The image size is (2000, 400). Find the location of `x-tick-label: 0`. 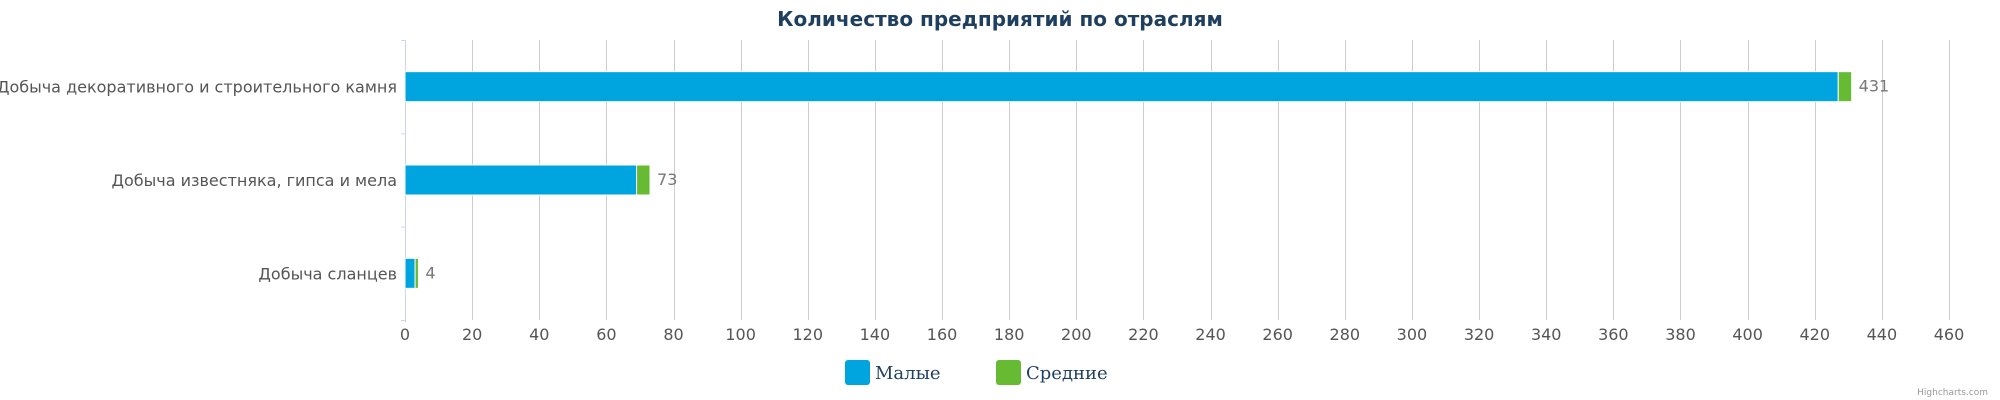

x-tick-label: 0 is located at coordinates (405, 334).